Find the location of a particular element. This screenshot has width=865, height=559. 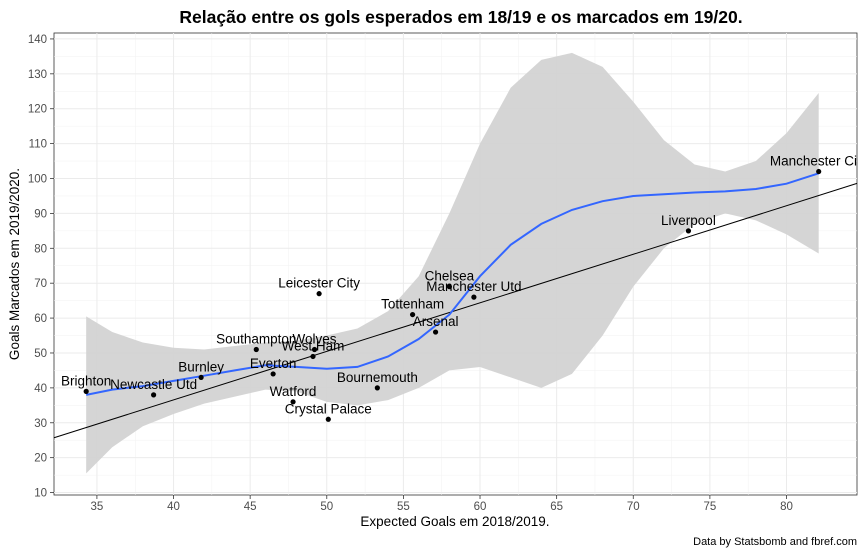

x-tick-label: 45 is located at coordinates (250, 507).